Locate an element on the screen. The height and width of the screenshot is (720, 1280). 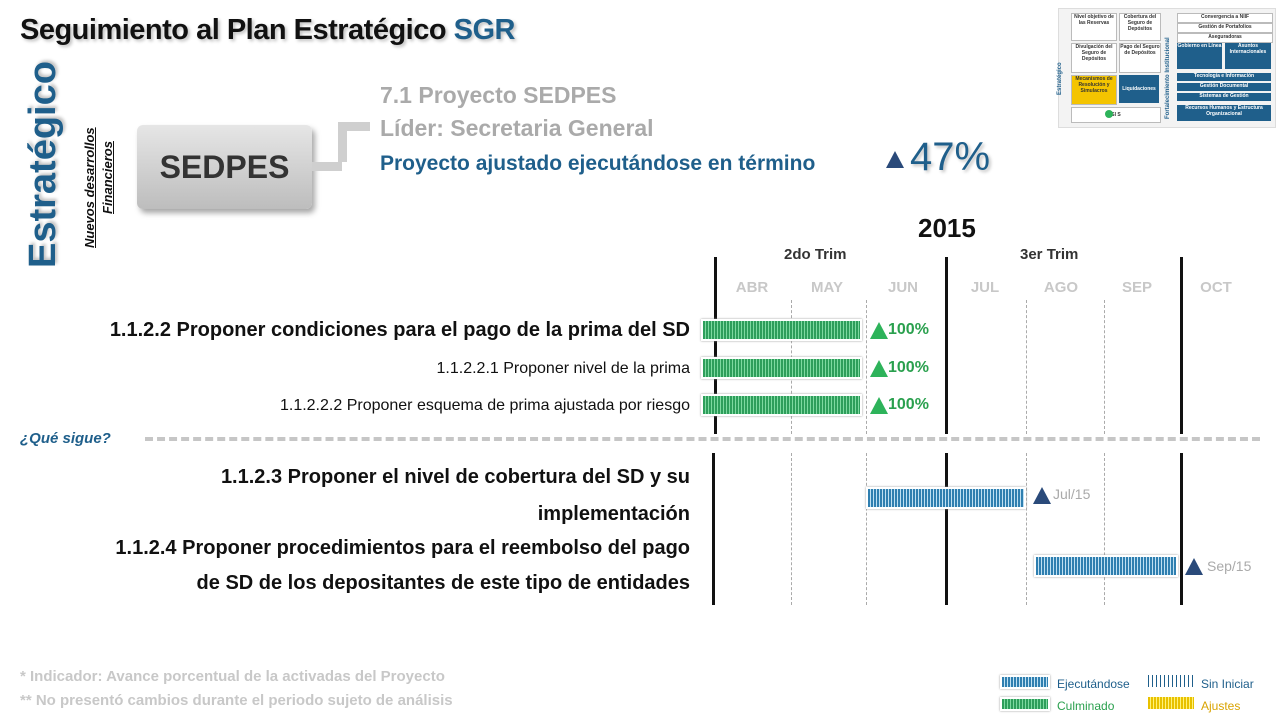
legend-swatch-adjust is located at coordinates (1171, 703).